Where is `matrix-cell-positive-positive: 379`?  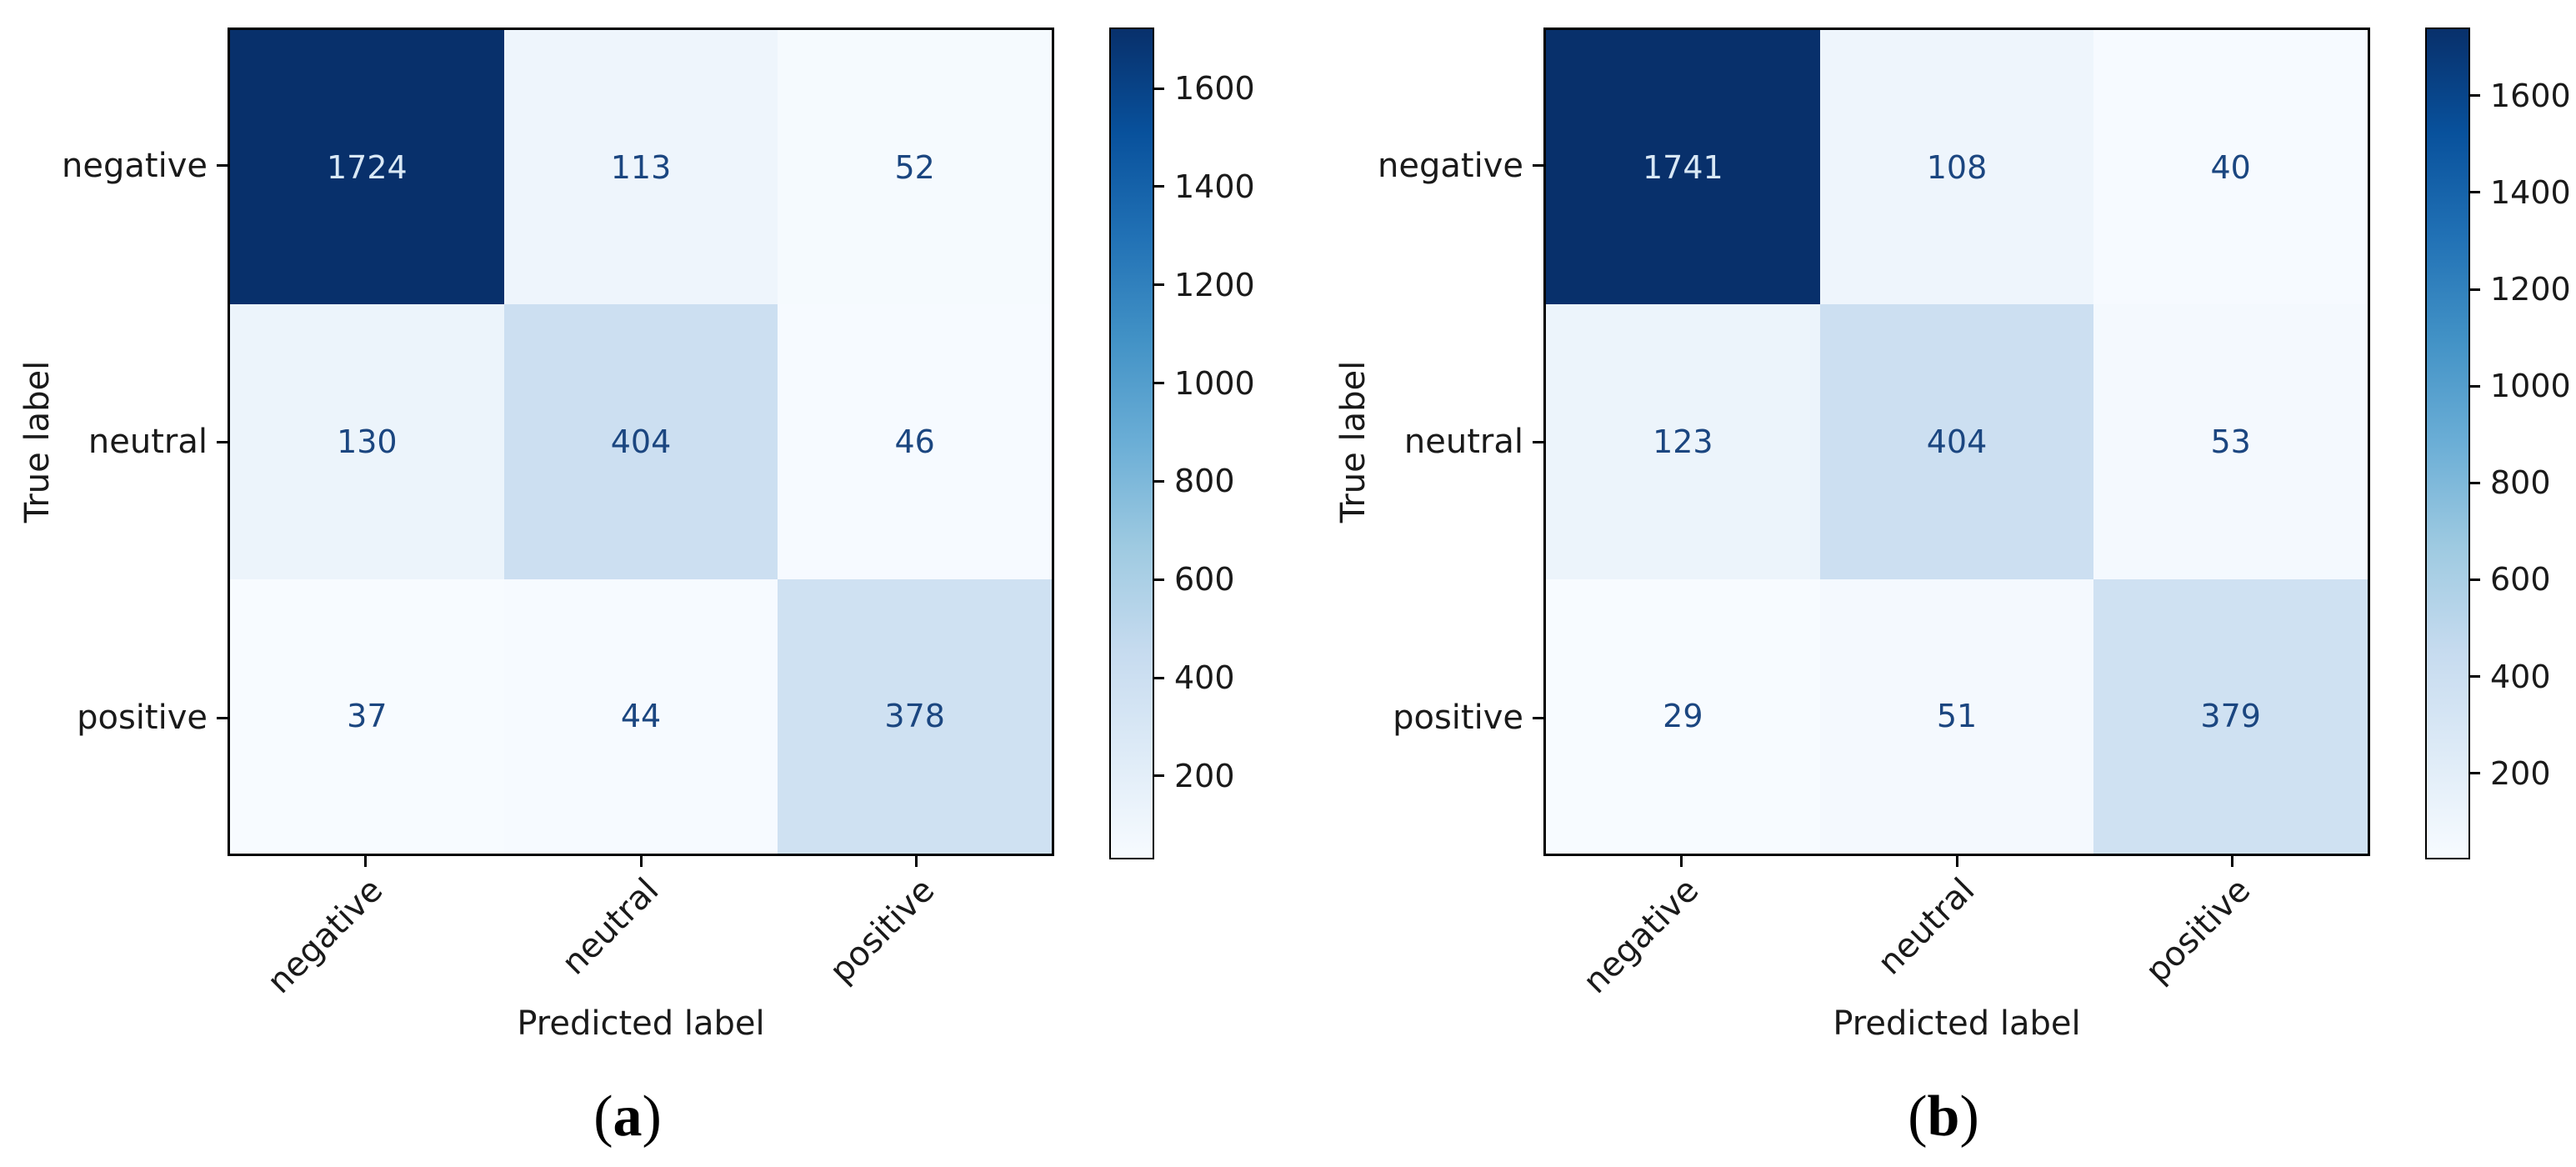 matrix-cell-positive-positive: 379 is located at coordinates (2230, 716).